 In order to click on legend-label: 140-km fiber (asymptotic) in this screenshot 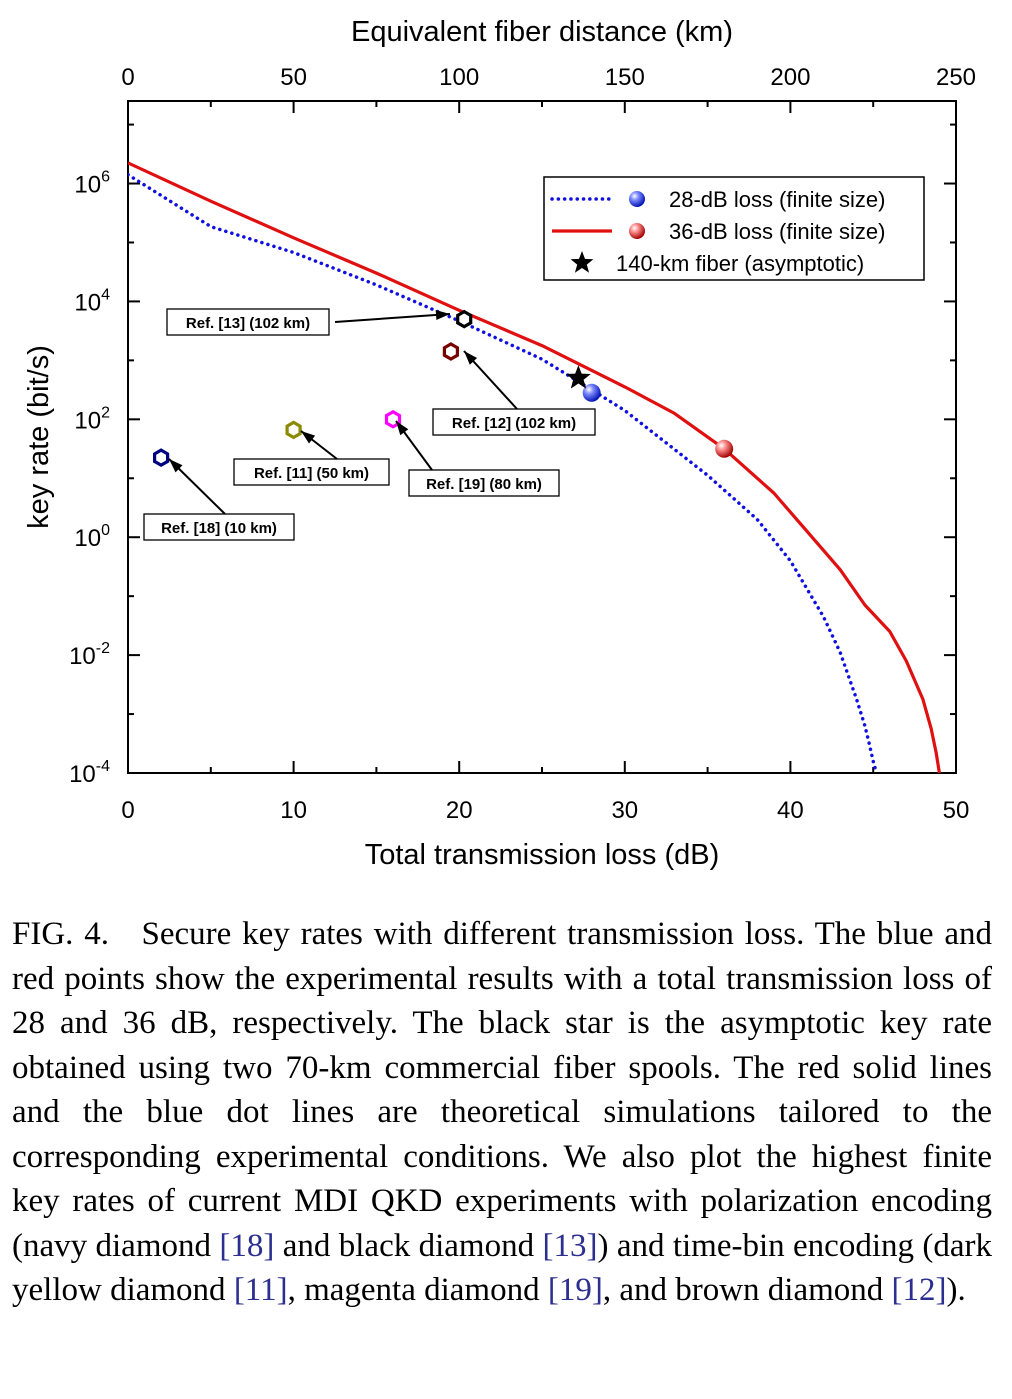, I will do `click(740, 263)`.